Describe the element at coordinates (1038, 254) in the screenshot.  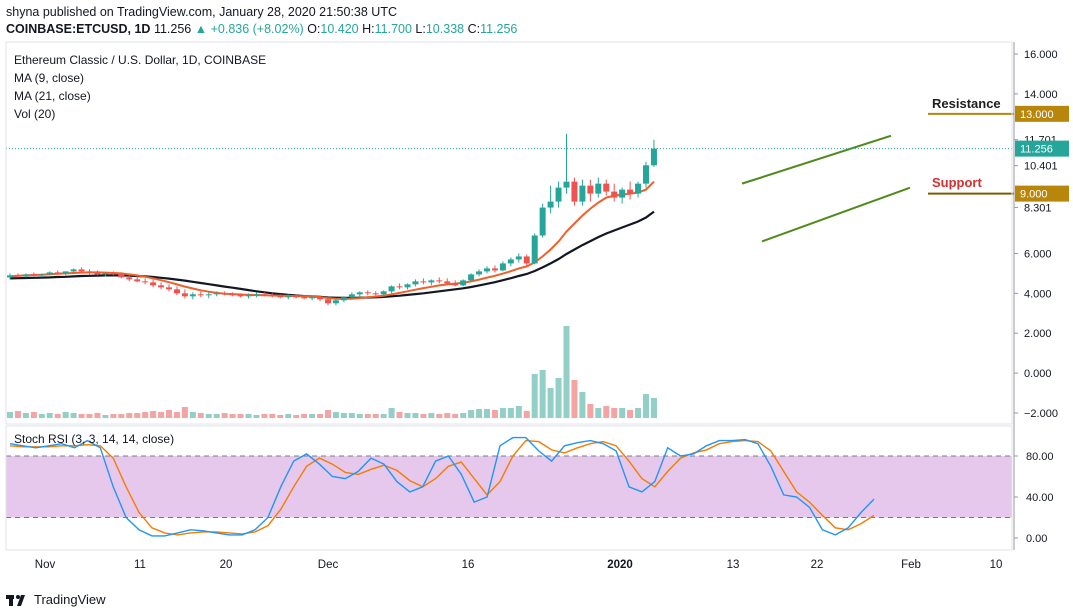
I see `price-tick-label: 6.000` at that location.